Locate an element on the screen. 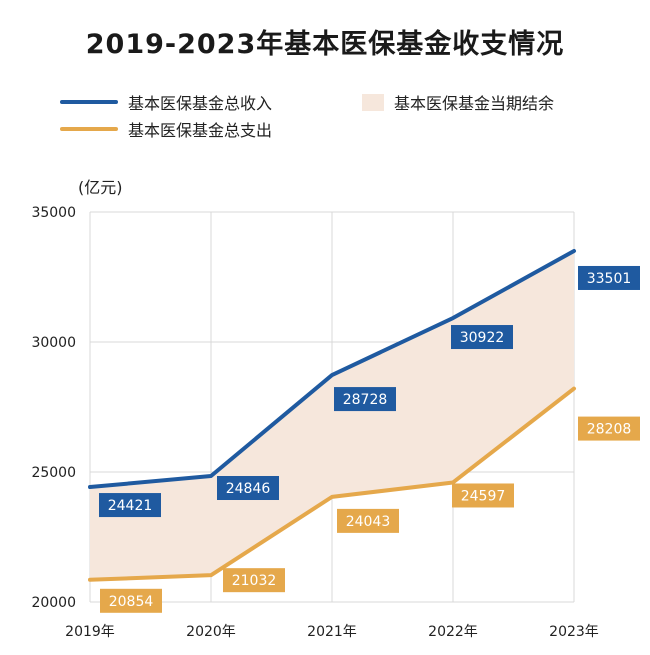  data-label-text: 20854 is located at coordinates (131, 602).